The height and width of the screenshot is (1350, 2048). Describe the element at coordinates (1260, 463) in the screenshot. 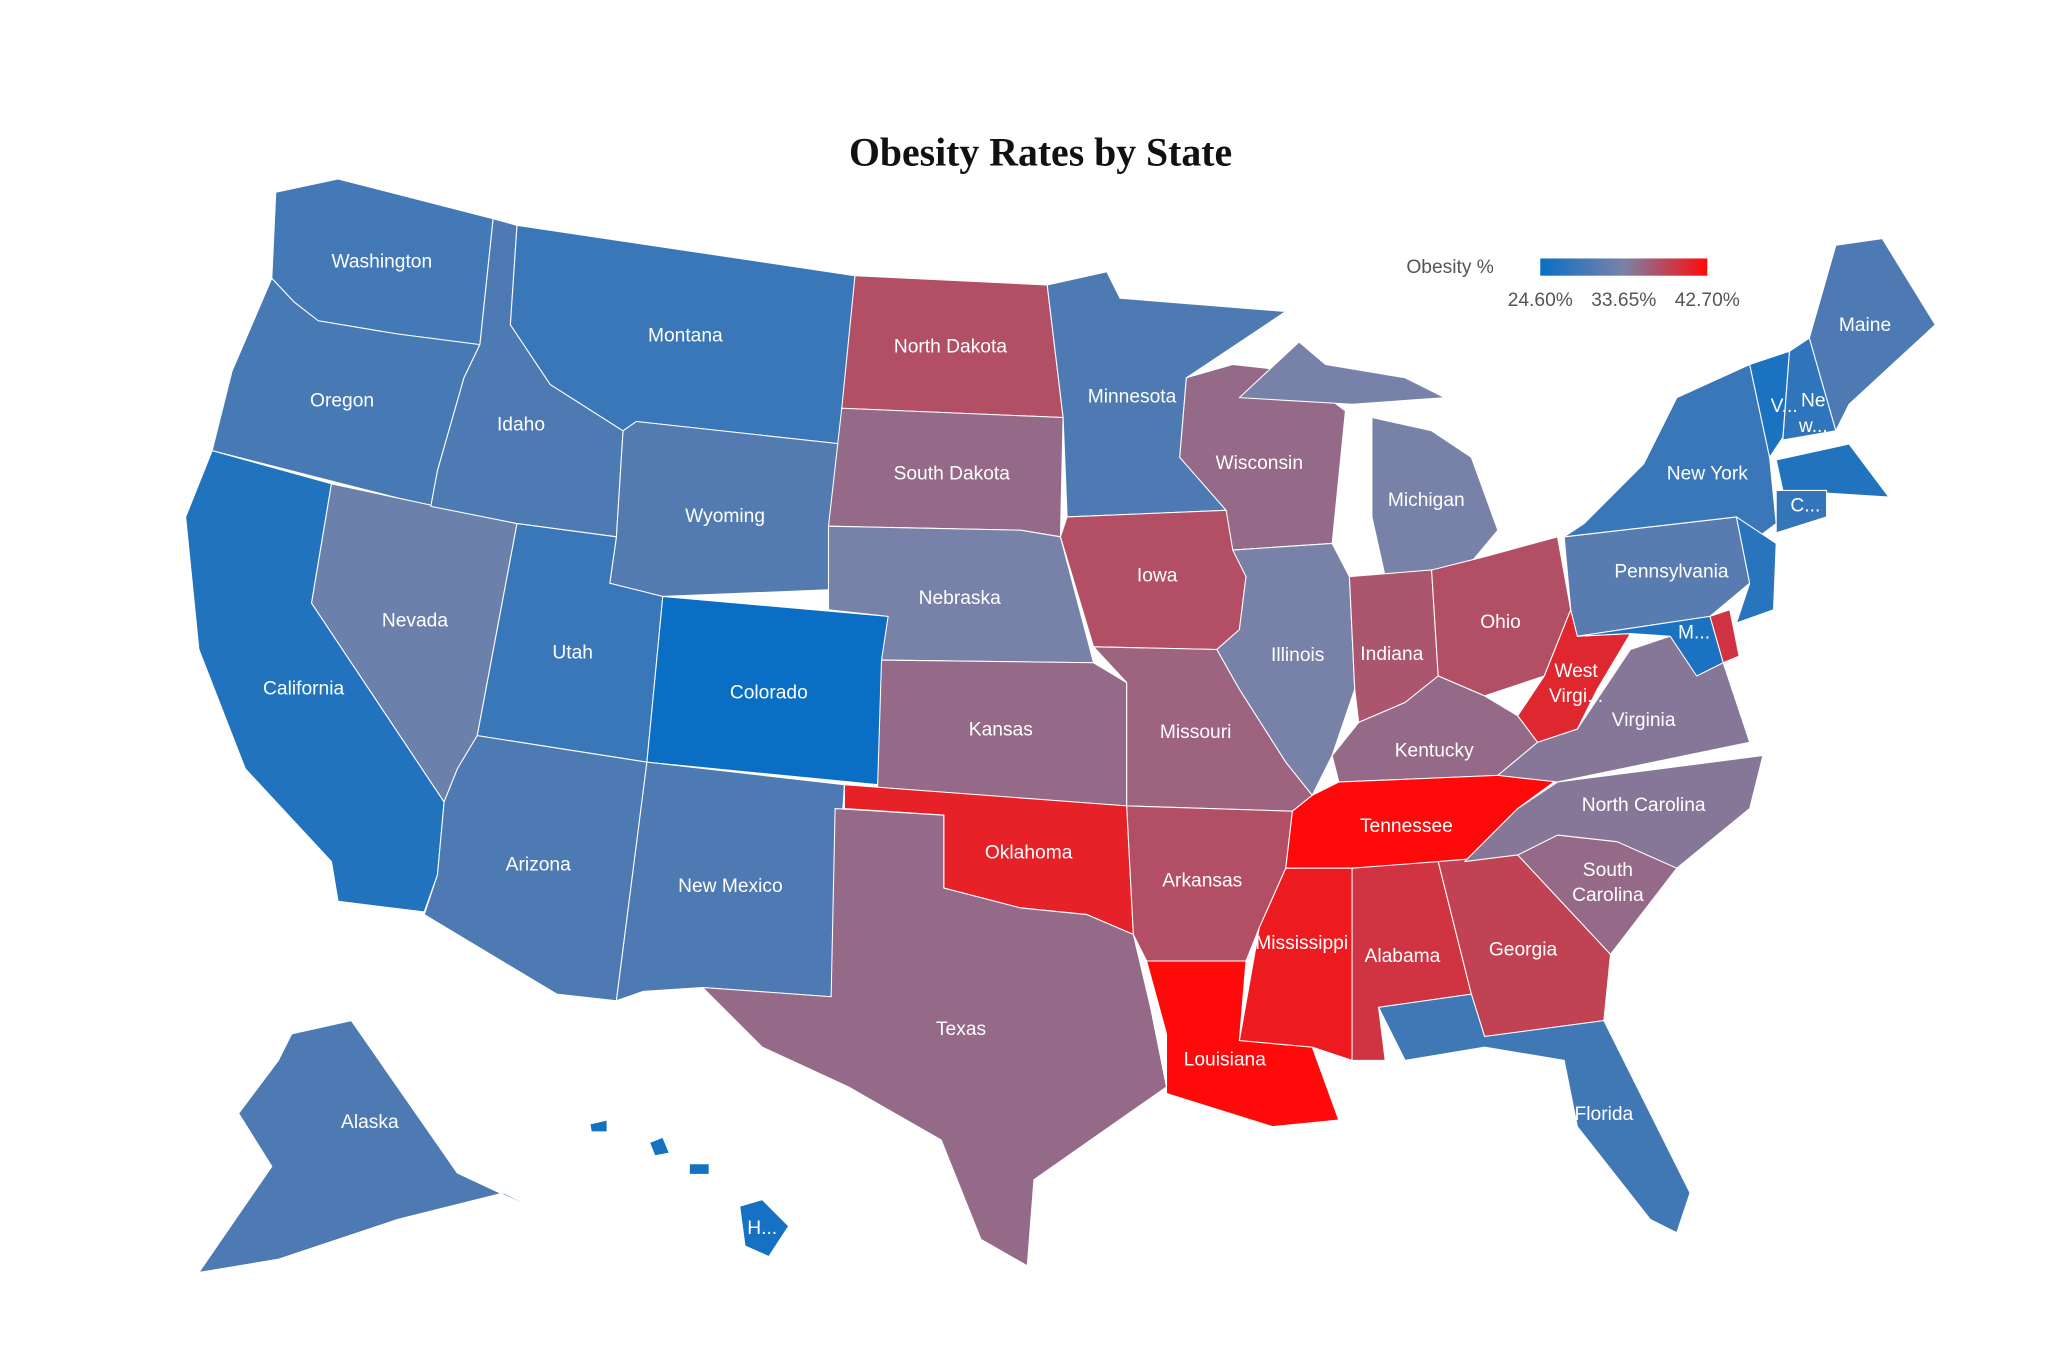

I see `state-label: Wisconsin` at that location.